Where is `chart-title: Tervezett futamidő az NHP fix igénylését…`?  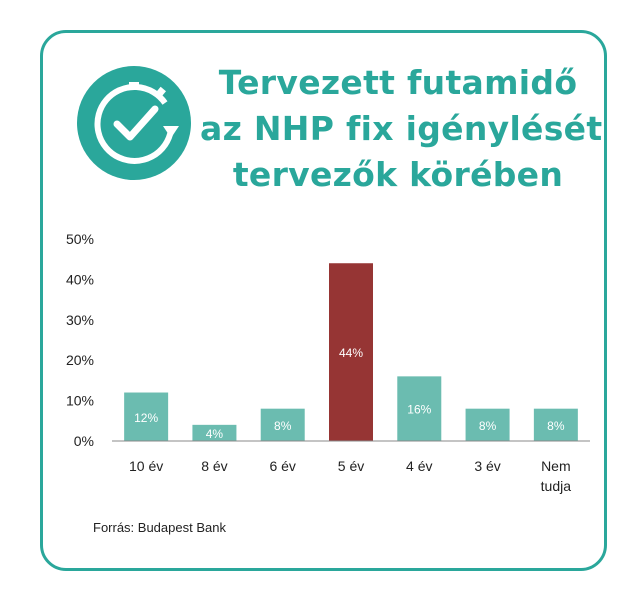 chart-title: Tervezett futamidő az NHP fix igénylését… is located at coordinates (401, 129).